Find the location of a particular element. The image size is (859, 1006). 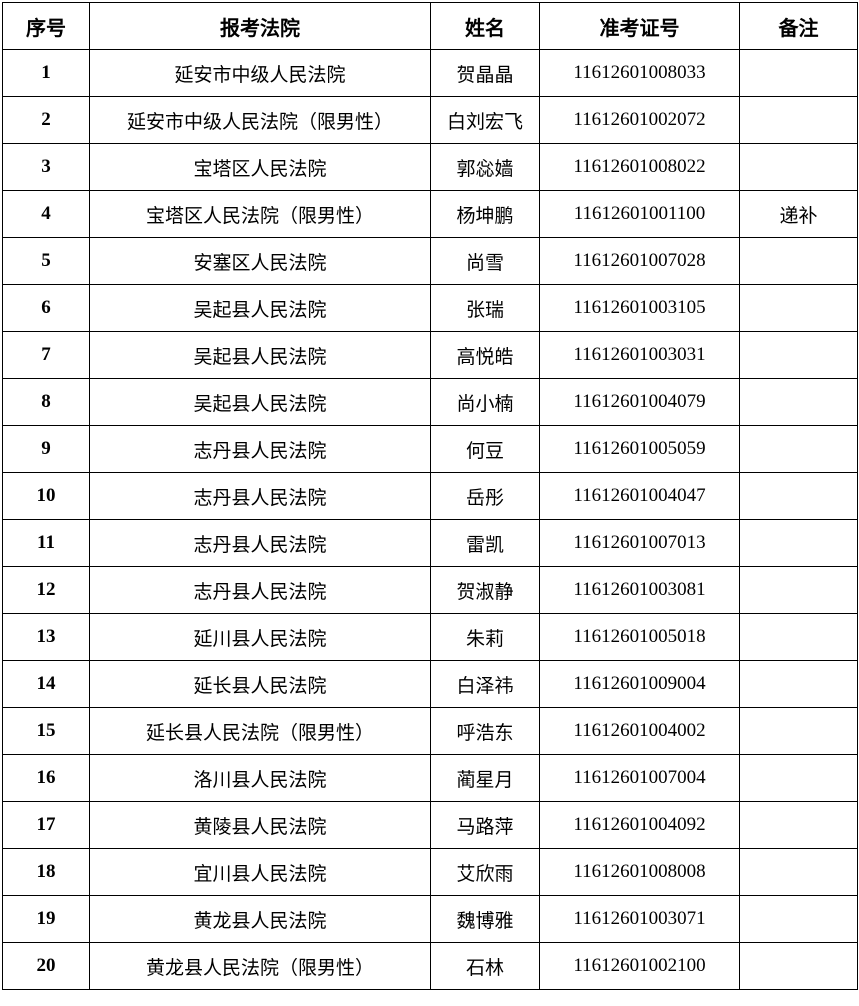

header-note: 备注 is located at coordinates (798, 26).